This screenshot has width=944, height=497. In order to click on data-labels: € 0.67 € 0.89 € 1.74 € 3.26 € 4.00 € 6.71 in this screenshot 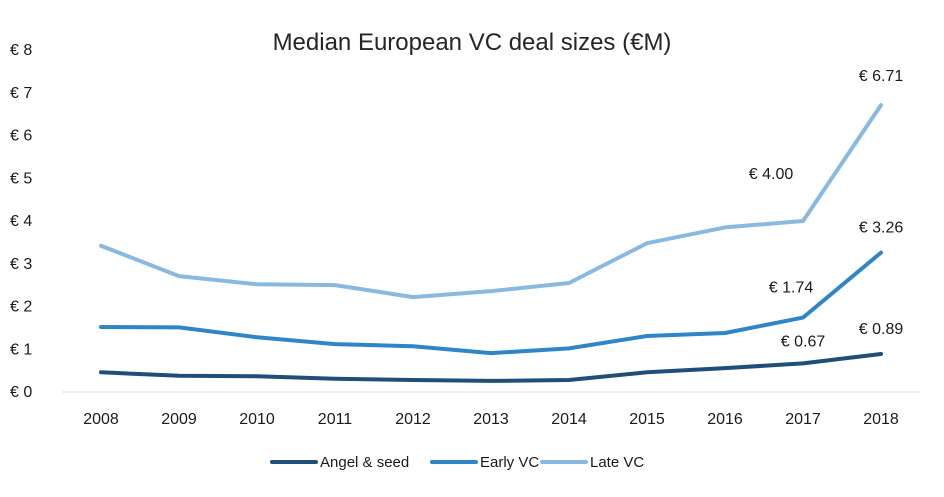, I will do `click(826, 209)`.